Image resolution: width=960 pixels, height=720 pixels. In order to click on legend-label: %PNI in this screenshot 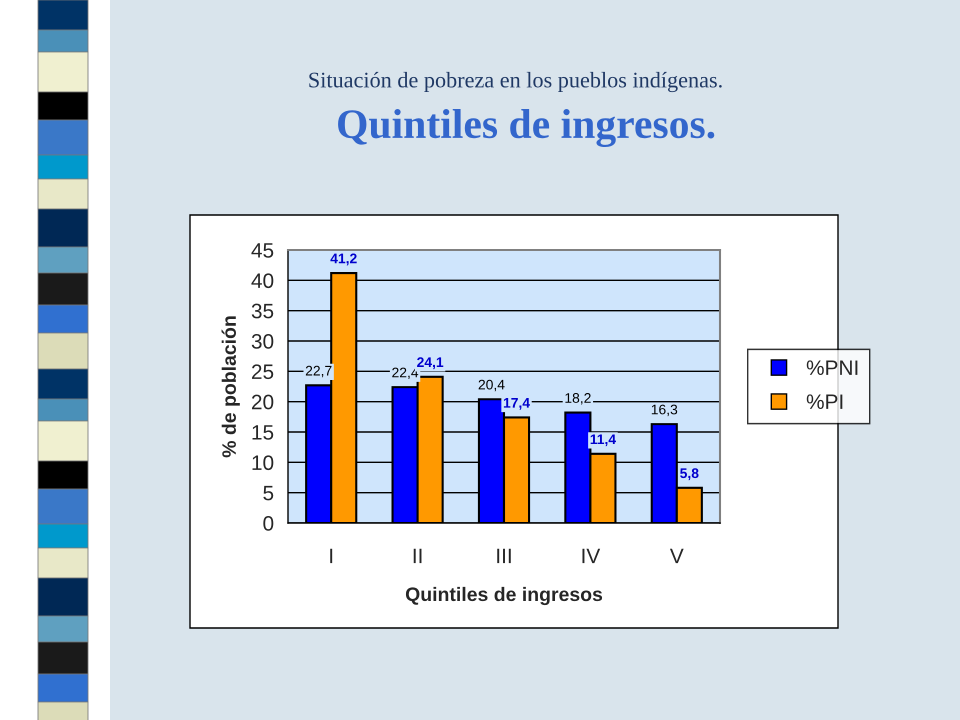, I will do `click(832, 368)`.